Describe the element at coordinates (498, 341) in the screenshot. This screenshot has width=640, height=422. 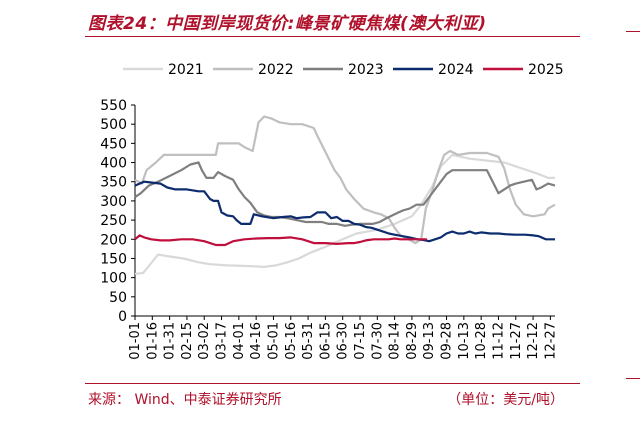
I see `x-tick-label: 11-12` at that location.